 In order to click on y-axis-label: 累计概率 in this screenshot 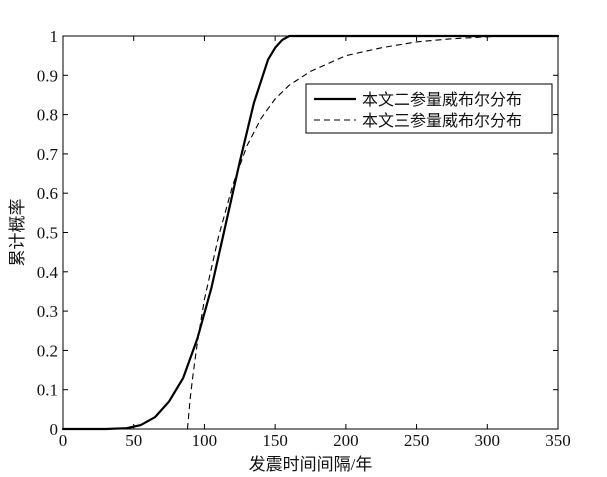, I will do `click(17, 233)`.